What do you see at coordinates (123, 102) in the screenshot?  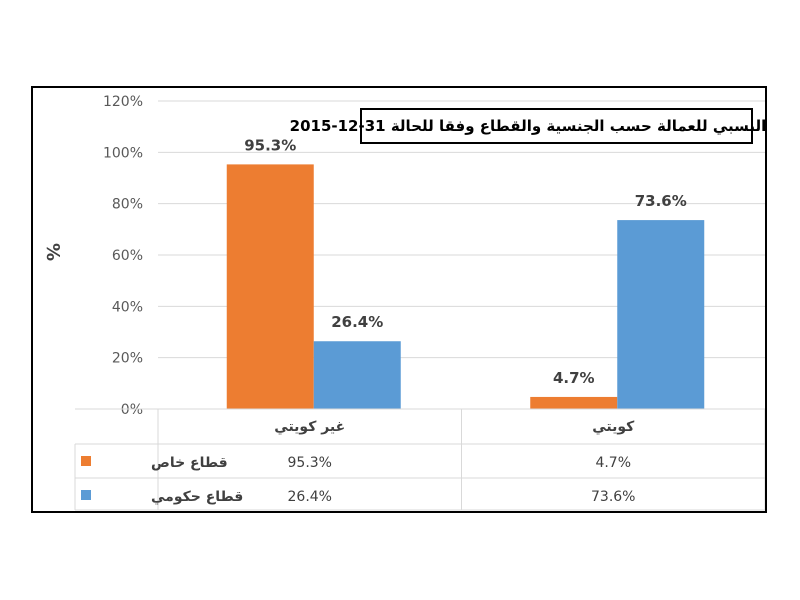 I see `y-tick-label: 120%` at bounding box center [123, 102].